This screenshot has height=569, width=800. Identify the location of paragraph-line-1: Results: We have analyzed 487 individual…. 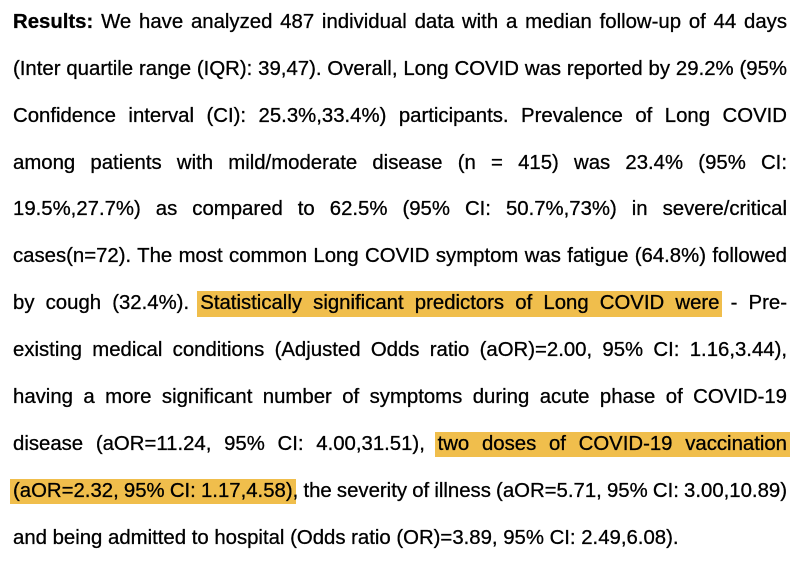
(400, 23).